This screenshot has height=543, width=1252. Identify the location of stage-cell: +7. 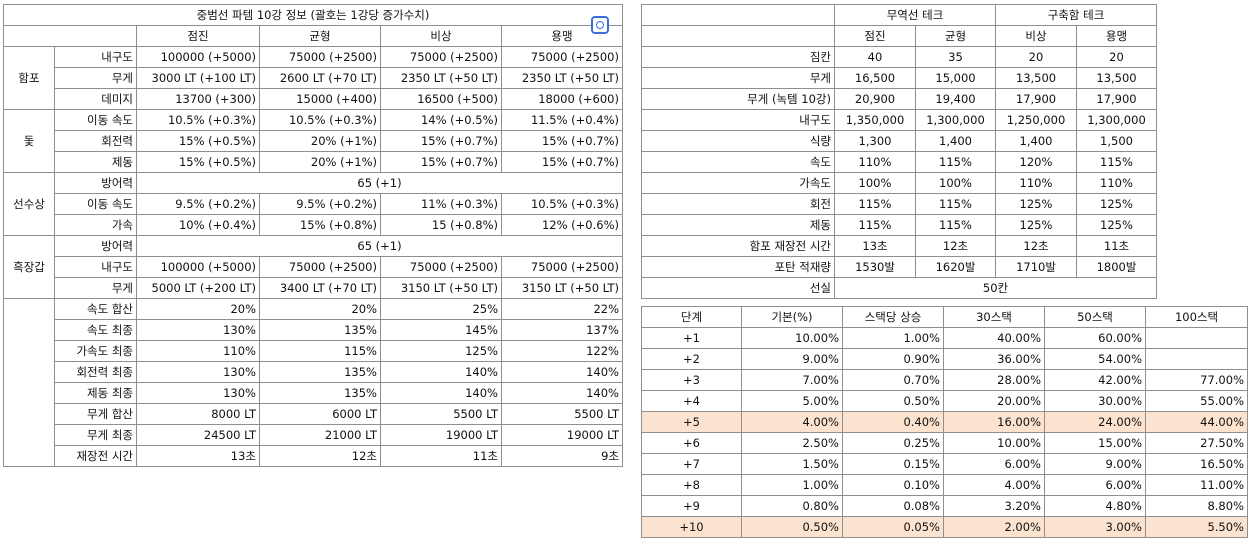
(691, 464).